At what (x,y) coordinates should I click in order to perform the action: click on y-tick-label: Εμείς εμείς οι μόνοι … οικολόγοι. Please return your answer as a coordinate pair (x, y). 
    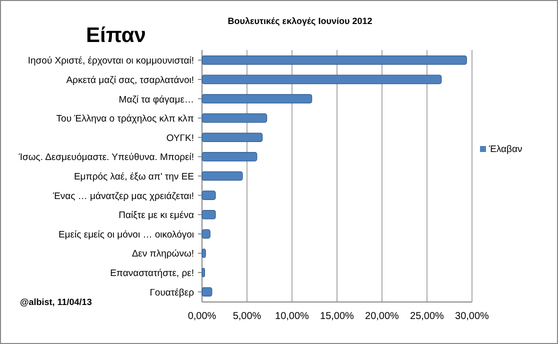
    Looking at the image, I should click on (126, 234).